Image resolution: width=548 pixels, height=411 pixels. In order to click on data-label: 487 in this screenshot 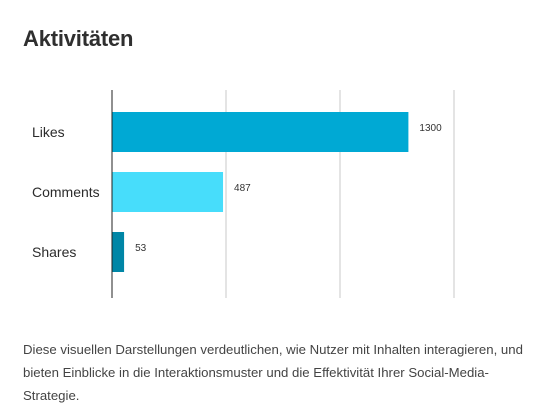, I will do `click(242, 188)`.